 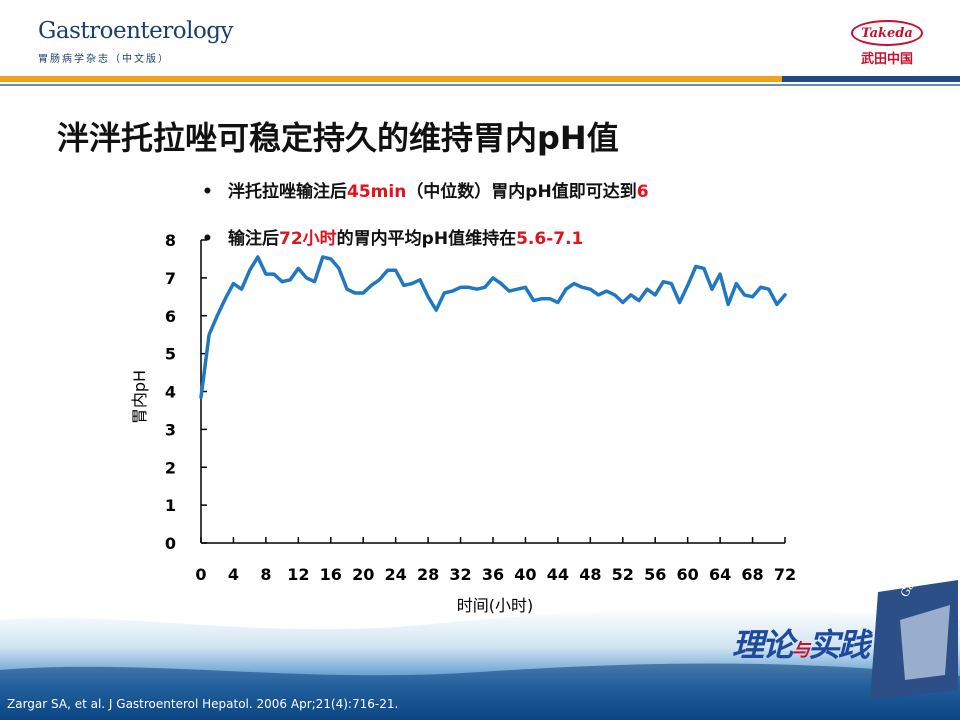 I want to click on bullet-1-highlight-time: 45min, so click(x=377, y=192).